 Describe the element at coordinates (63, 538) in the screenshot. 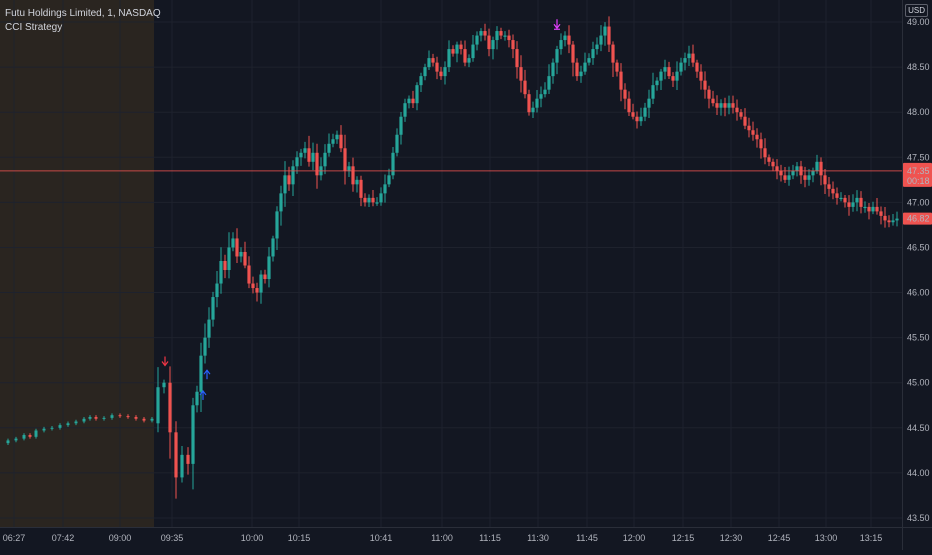

I see `time-tick-label: 07:42` at that location.